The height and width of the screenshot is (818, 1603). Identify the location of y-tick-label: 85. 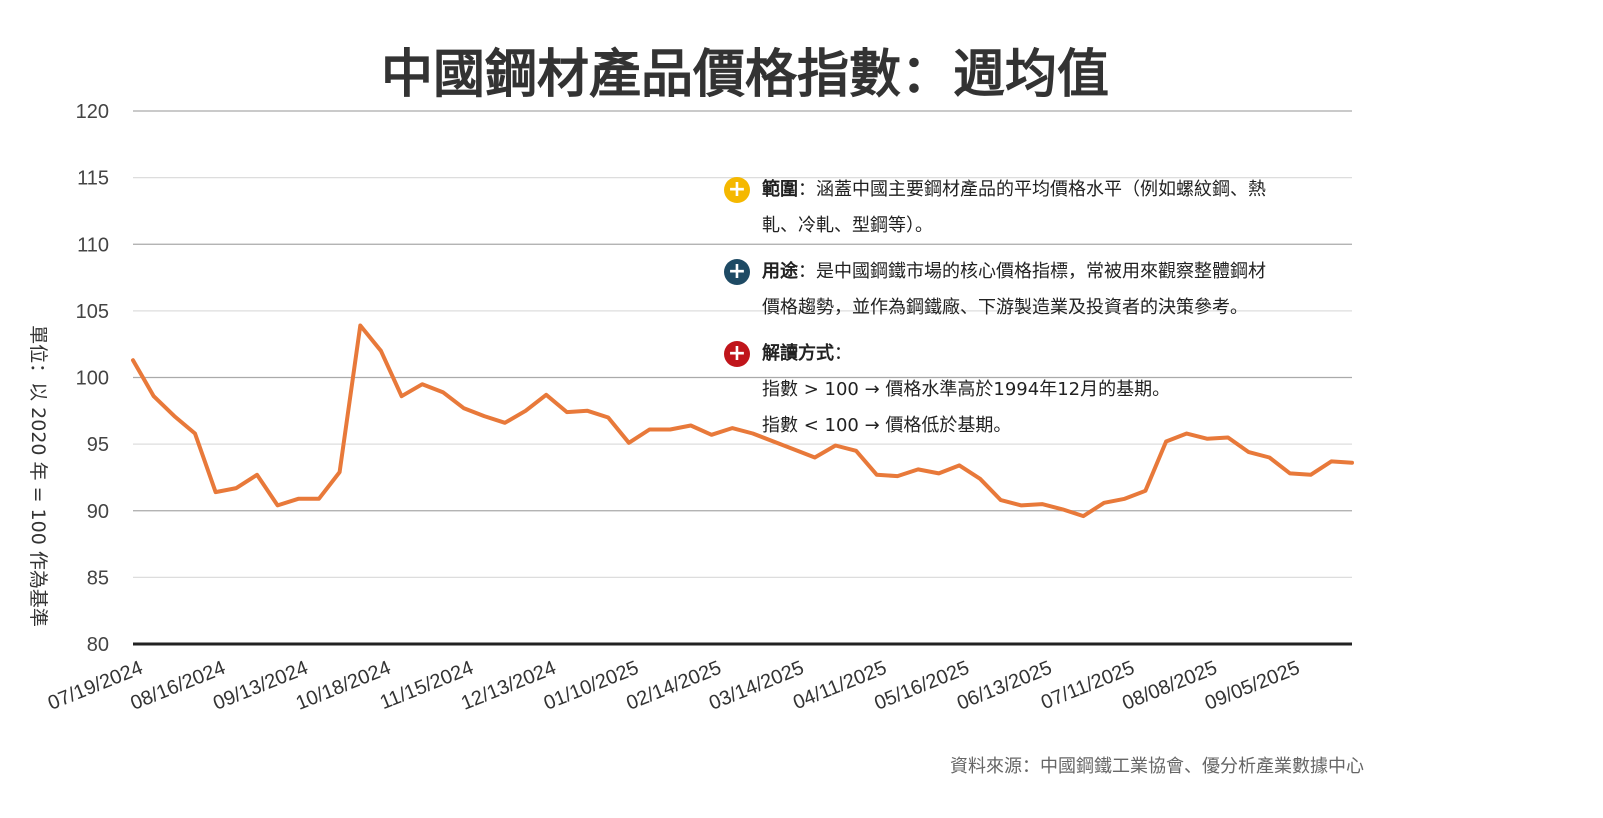
(98, 578).